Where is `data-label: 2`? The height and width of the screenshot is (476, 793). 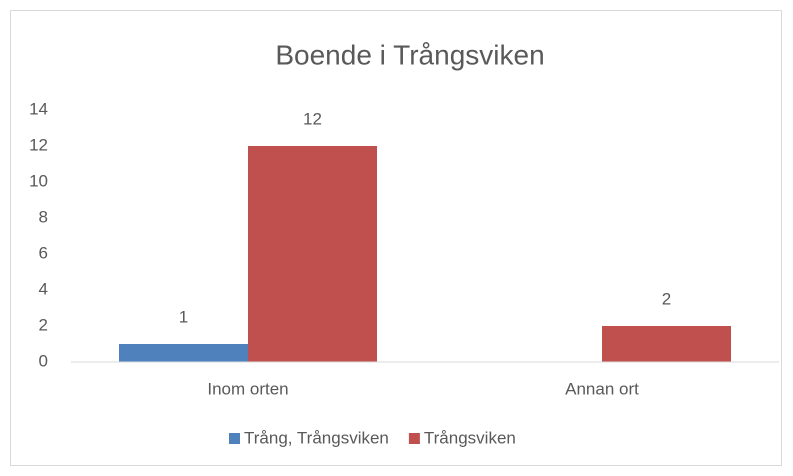 data-label: 2 is located at coordinates (666, 298).